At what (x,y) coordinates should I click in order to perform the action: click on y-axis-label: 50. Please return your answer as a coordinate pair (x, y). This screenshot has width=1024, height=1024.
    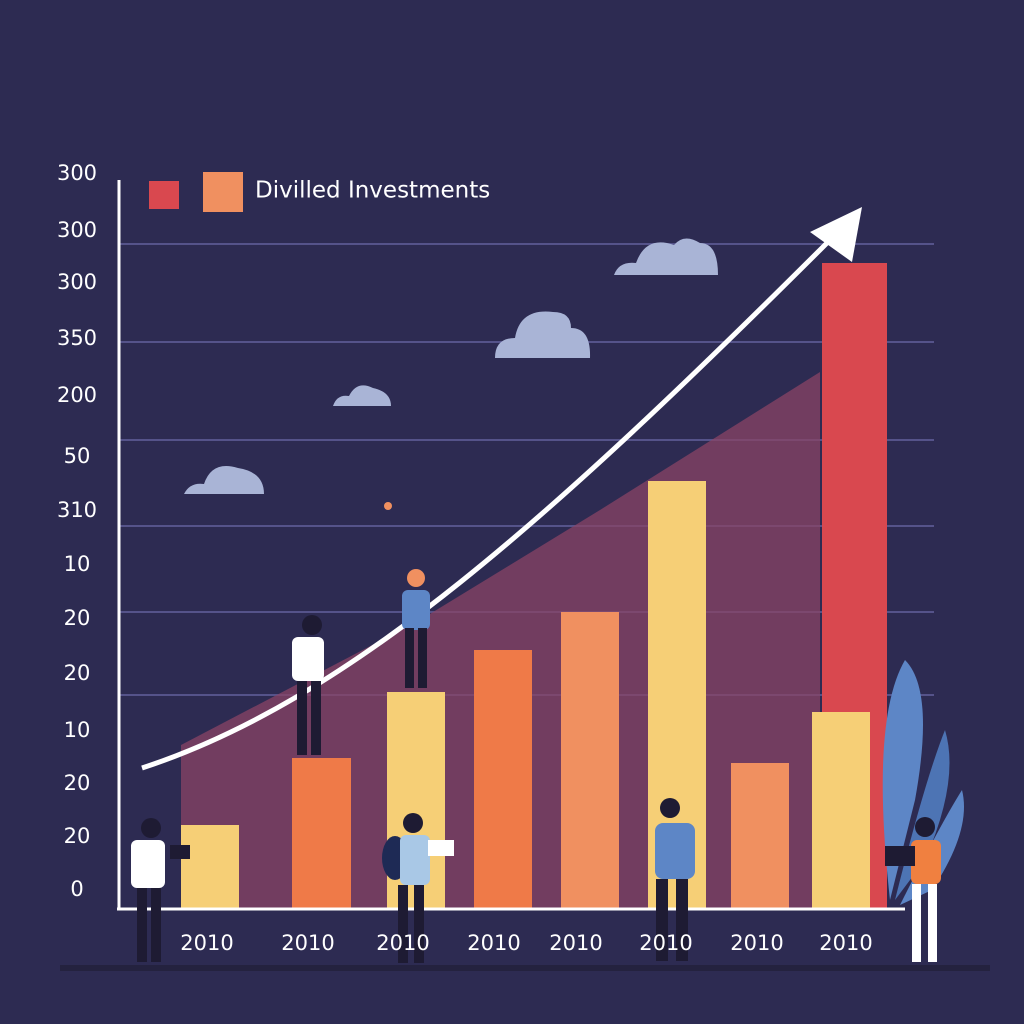
    Looking at the image, I should click on (77, 456).